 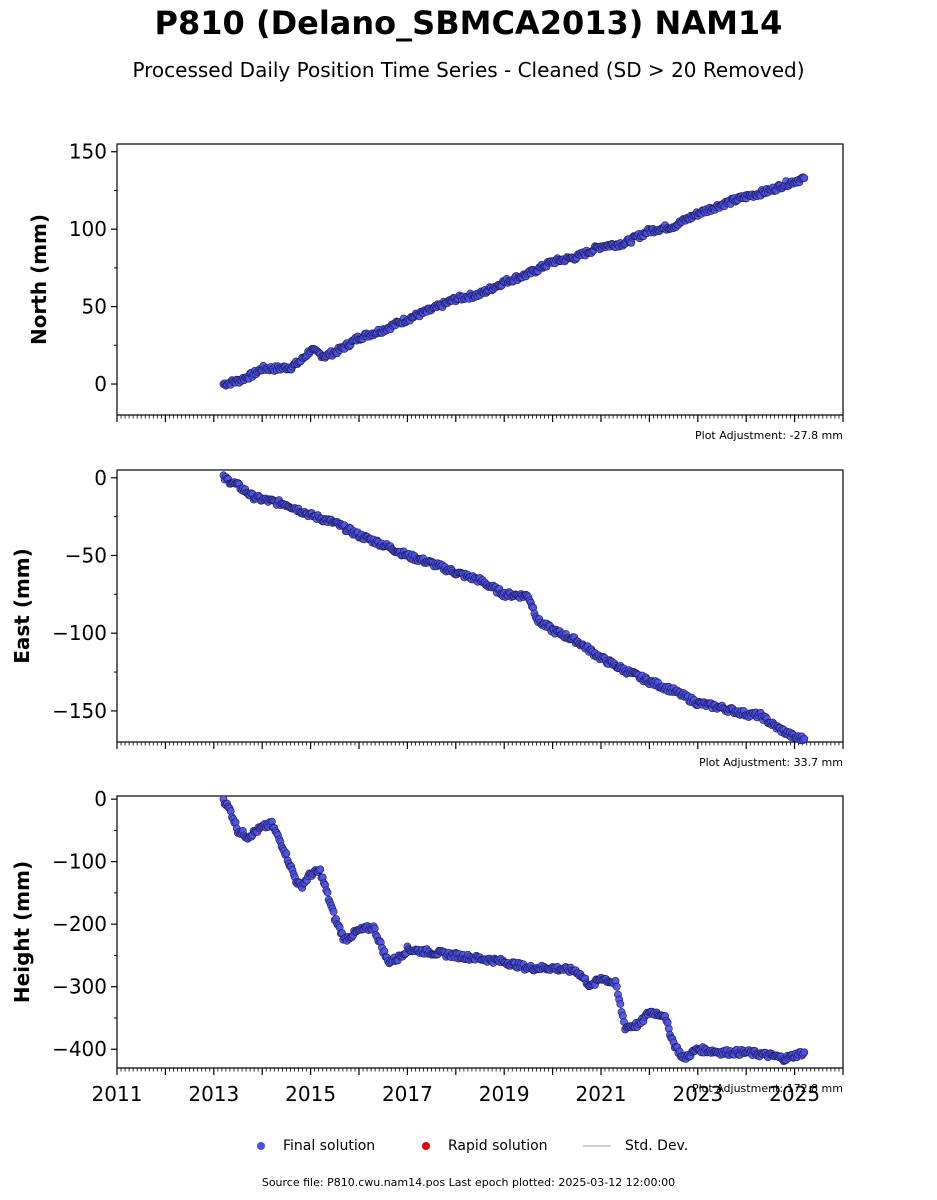 What do you see at coordinates (117, 1094) in the screenshot?
I see `height-xtick-label: 2011` at bounding box center [117, 1094].